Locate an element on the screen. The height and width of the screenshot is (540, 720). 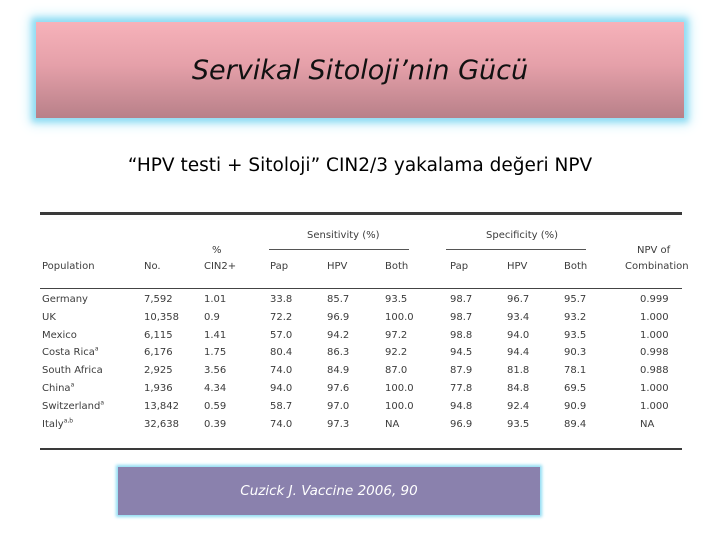
cell-cin: 1.41 is located at coordinates (215, 335).